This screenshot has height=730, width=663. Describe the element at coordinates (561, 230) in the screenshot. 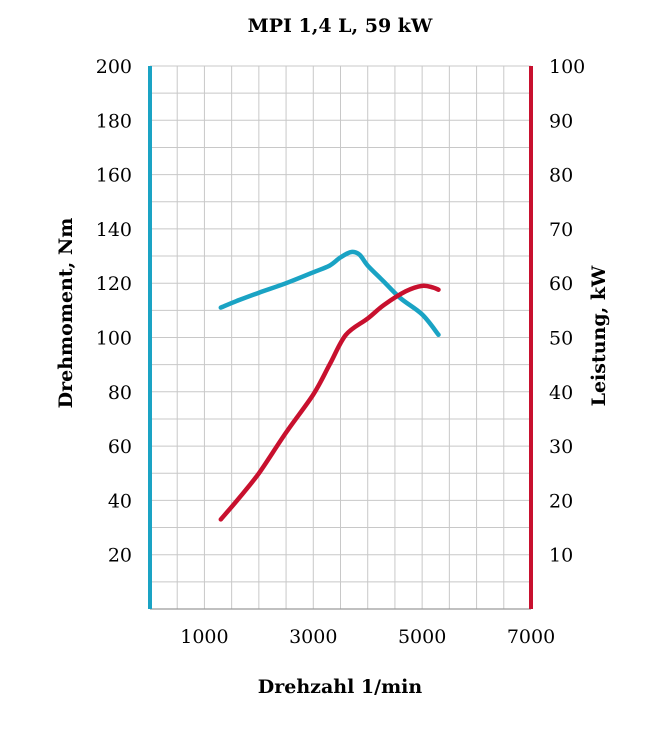

I see `y-tick-right-label: 70` at that location.